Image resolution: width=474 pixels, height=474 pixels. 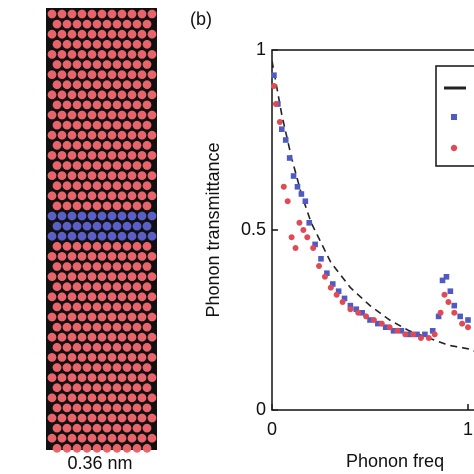 I want to click on x-tick-label: 0, so click(x=272, y=429).